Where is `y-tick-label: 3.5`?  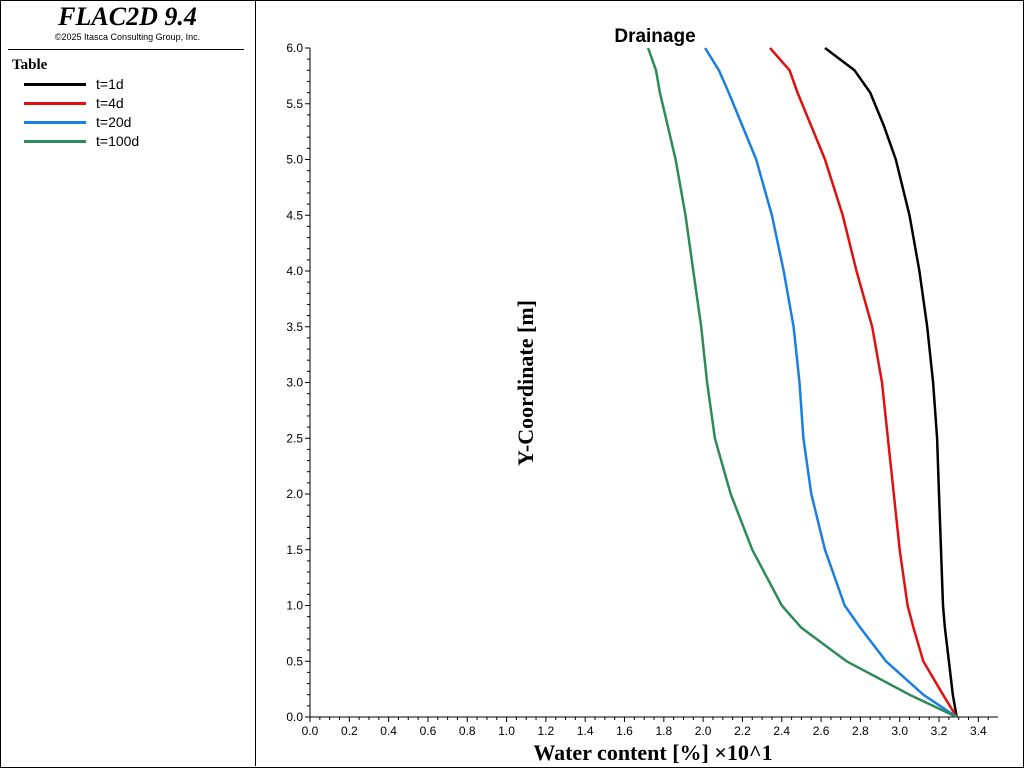 y-tick-label: 3.5 is located at coordinates (294, 327).